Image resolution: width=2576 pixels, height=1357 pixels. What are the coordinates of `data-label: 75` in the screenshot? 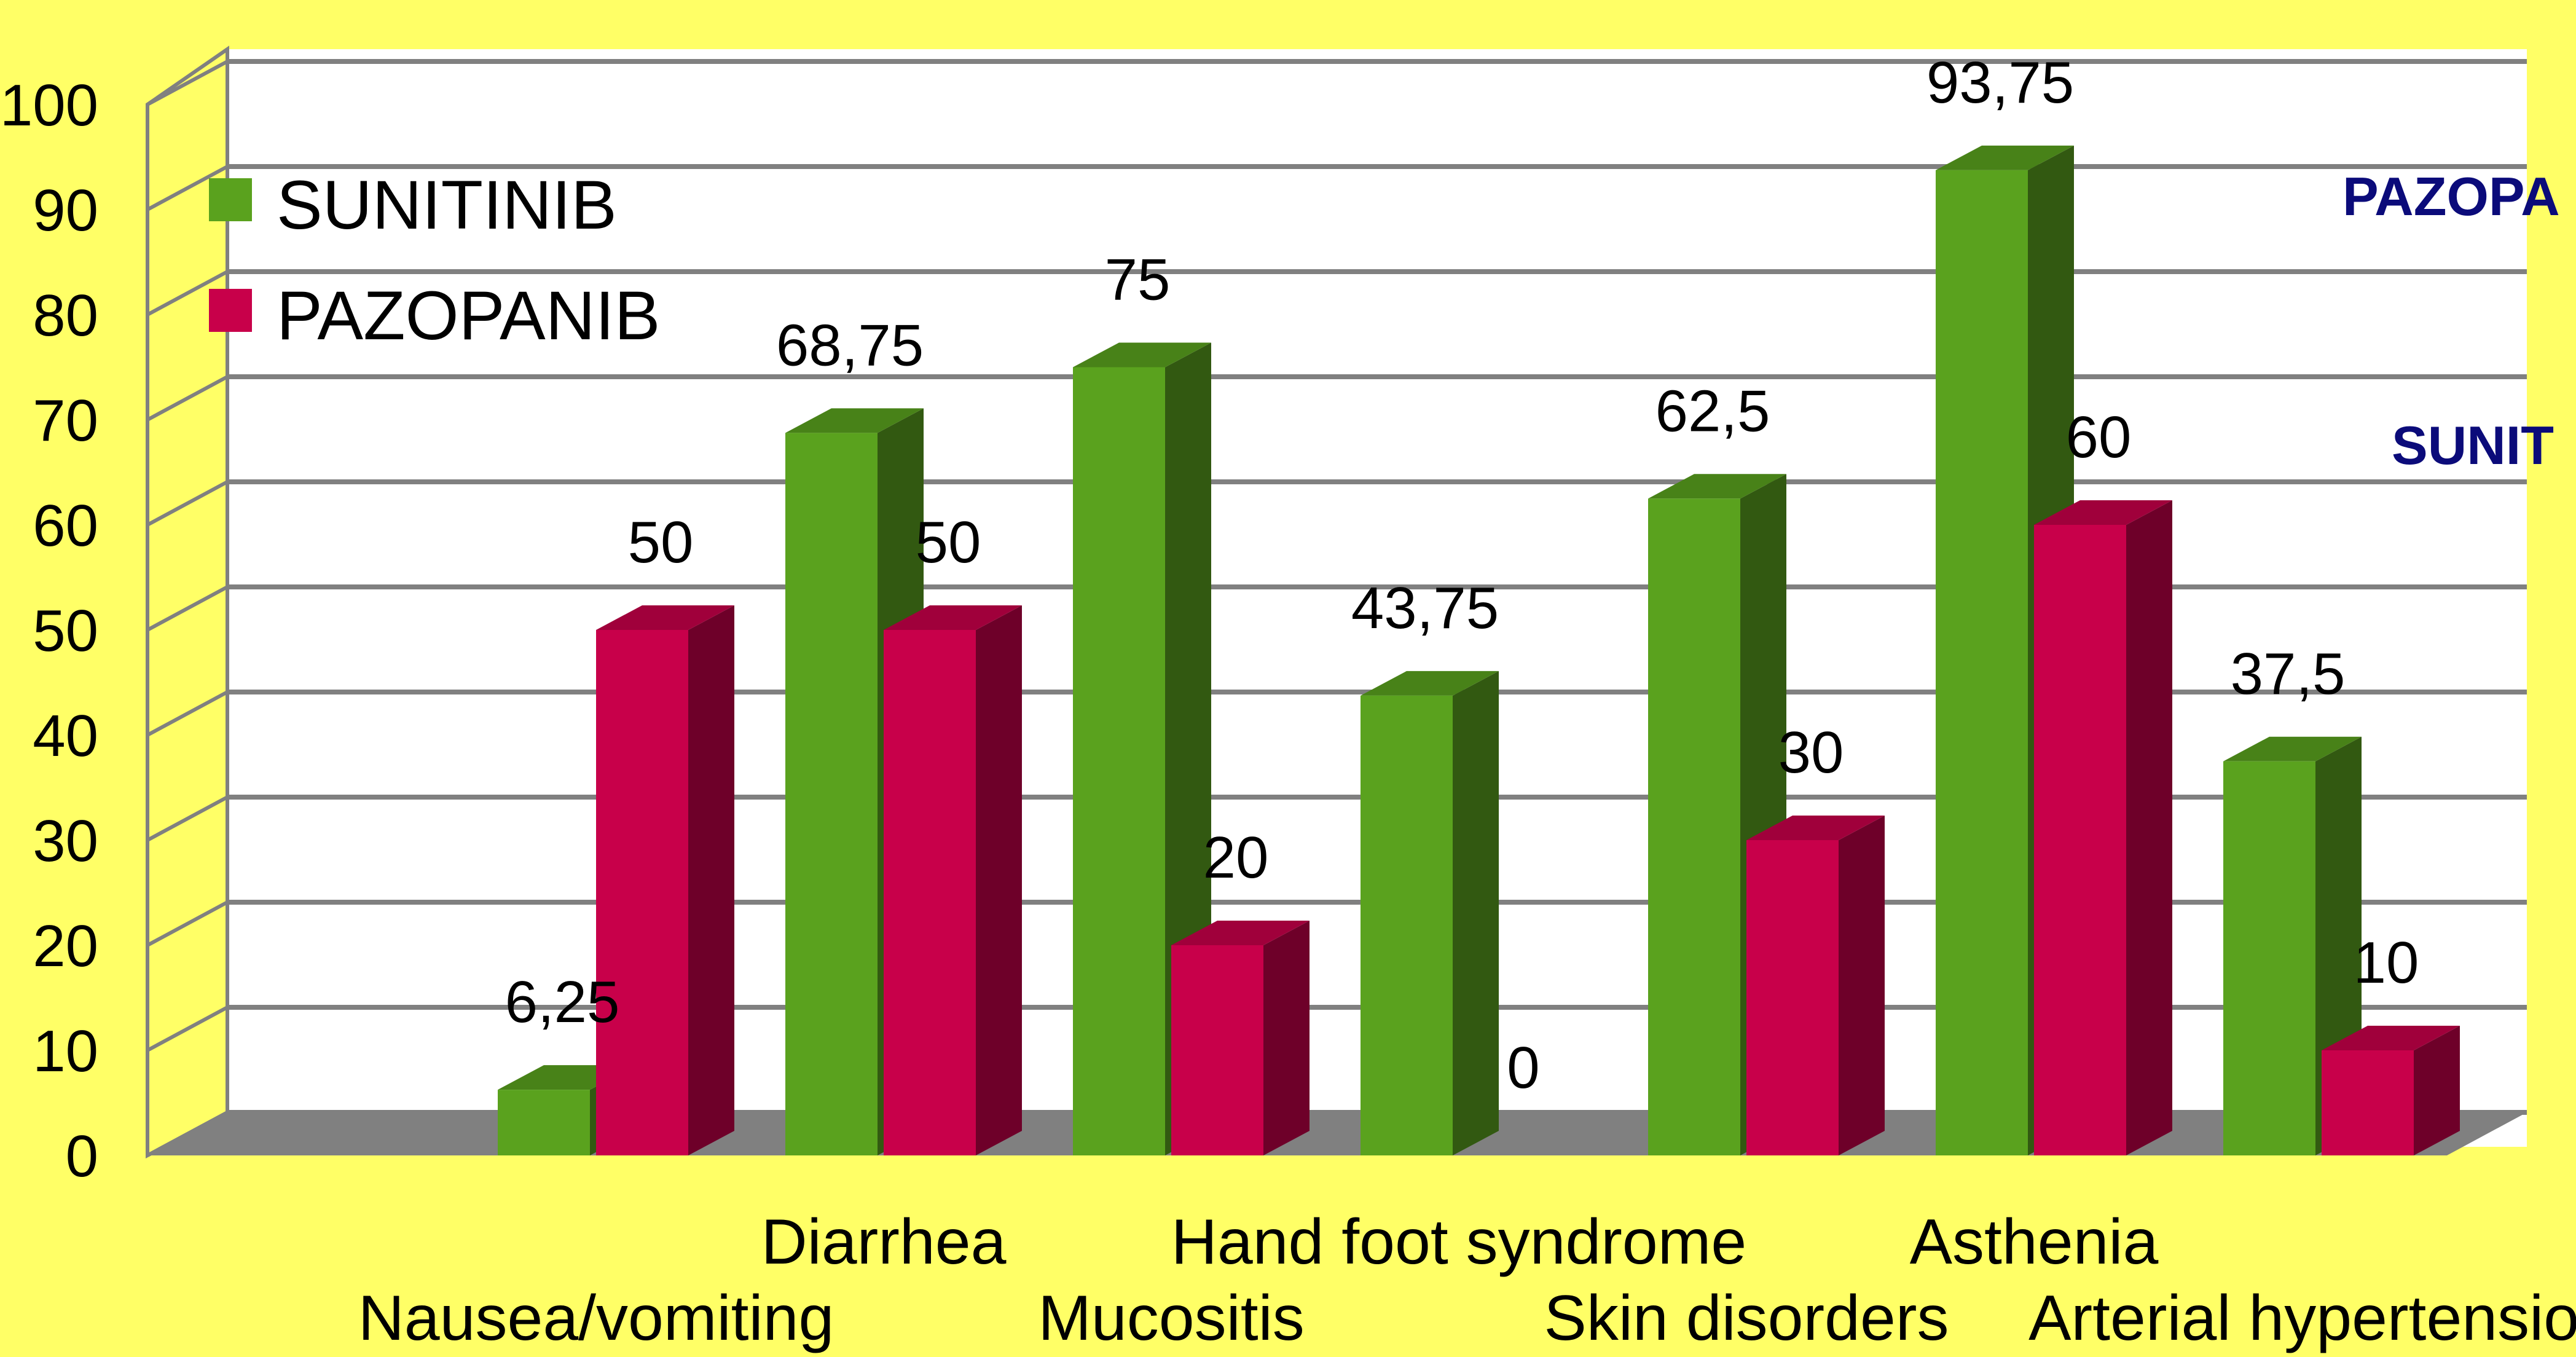 It's located at (1138, 280).